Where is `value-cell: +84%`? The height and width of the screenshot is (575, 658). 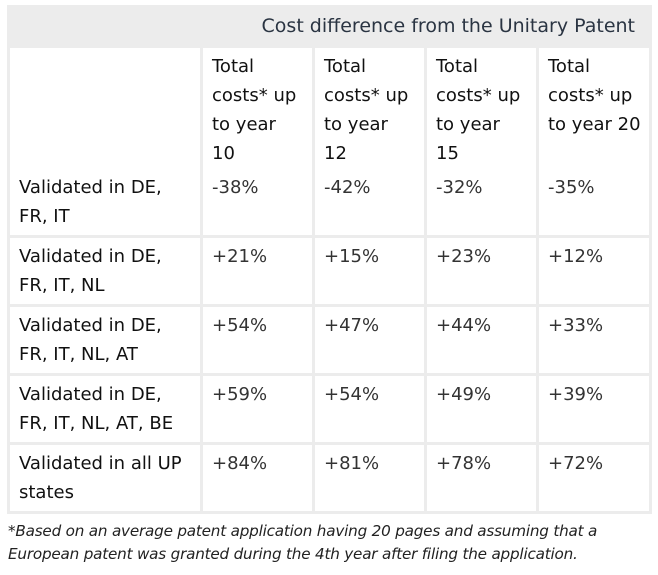 value-cell: +84% is located at coordinates (257, 478).